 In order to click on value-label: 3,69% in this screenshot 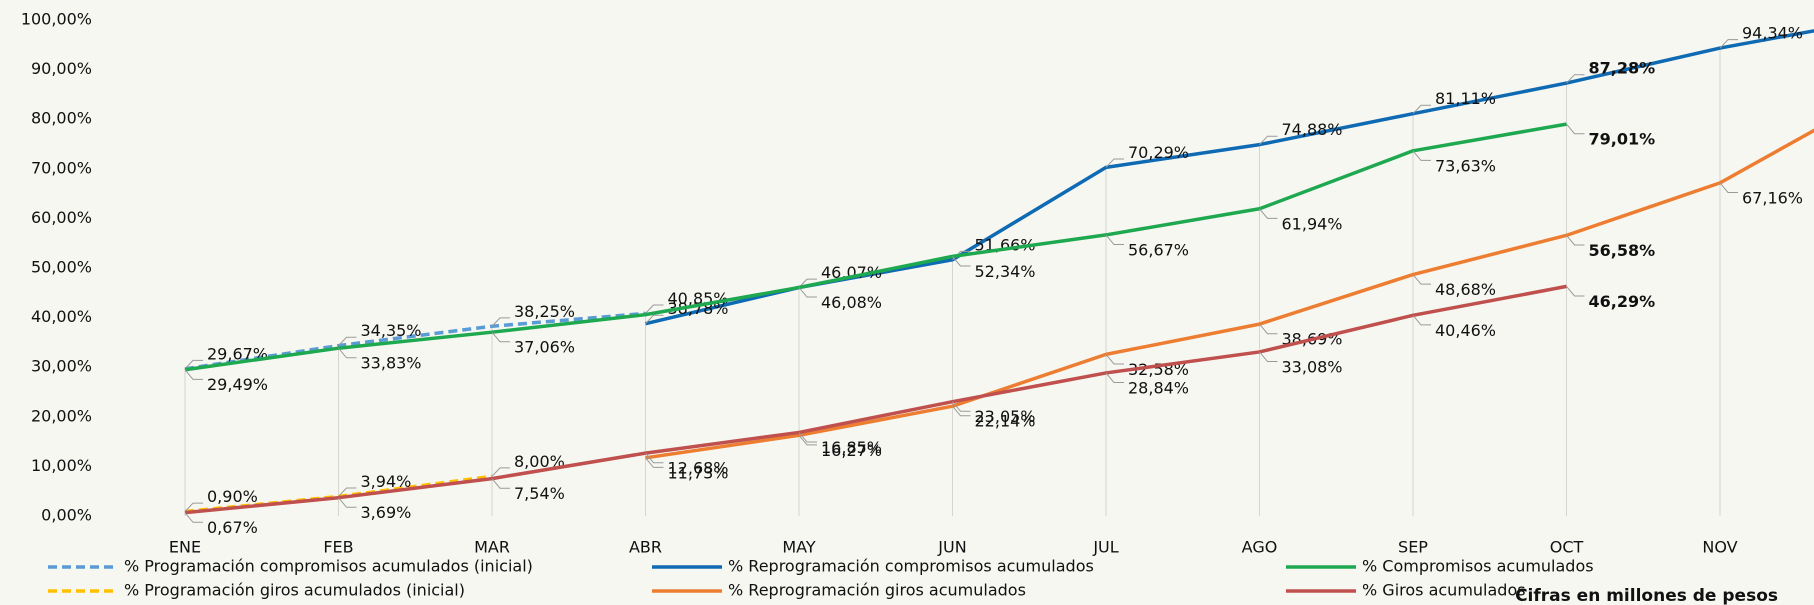, I will do `click(386, 512)`.